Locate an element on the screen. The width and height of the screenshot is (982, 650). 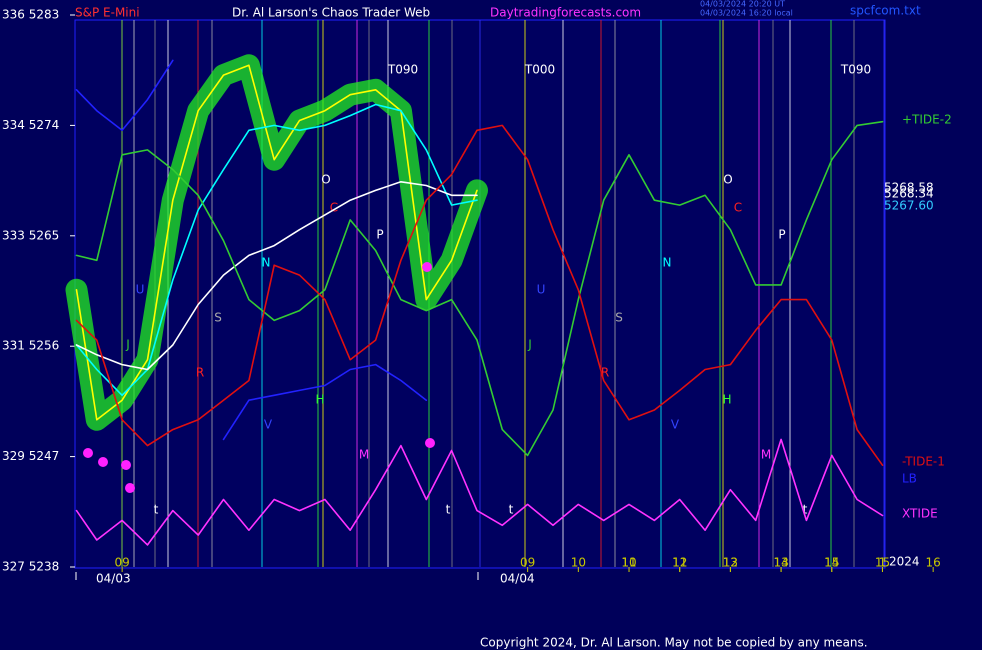
y-tick-label: 331 5256 is located at coordinates (30, 346).